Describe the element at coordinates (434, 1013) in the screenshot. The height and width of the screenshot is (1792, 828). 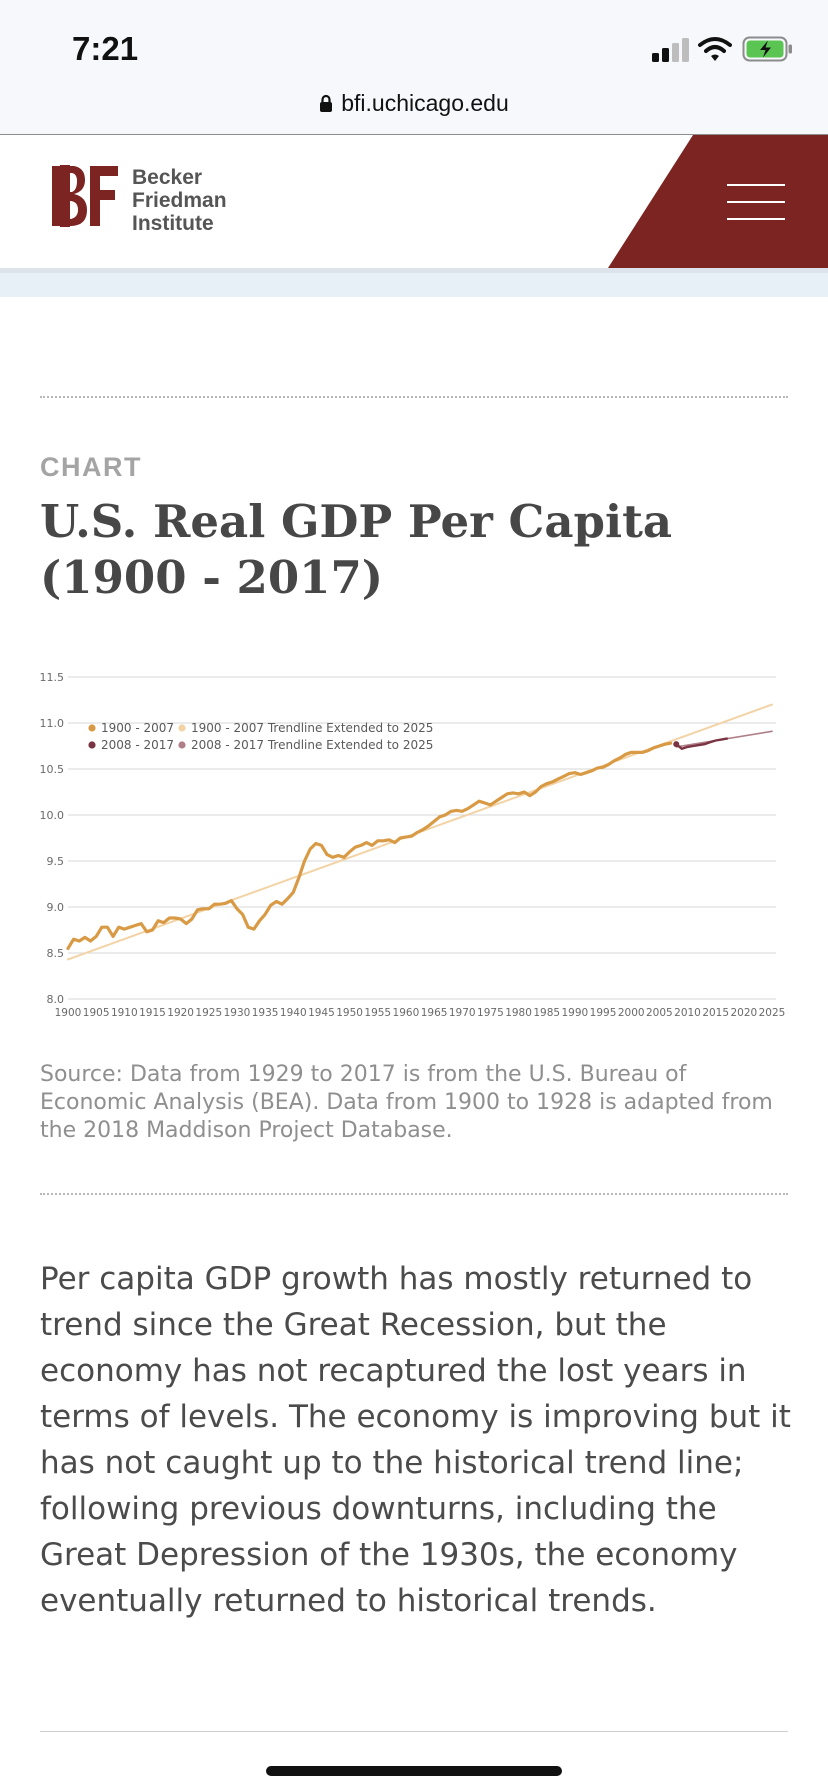
I see `x-tick-label: 1965` at that location.